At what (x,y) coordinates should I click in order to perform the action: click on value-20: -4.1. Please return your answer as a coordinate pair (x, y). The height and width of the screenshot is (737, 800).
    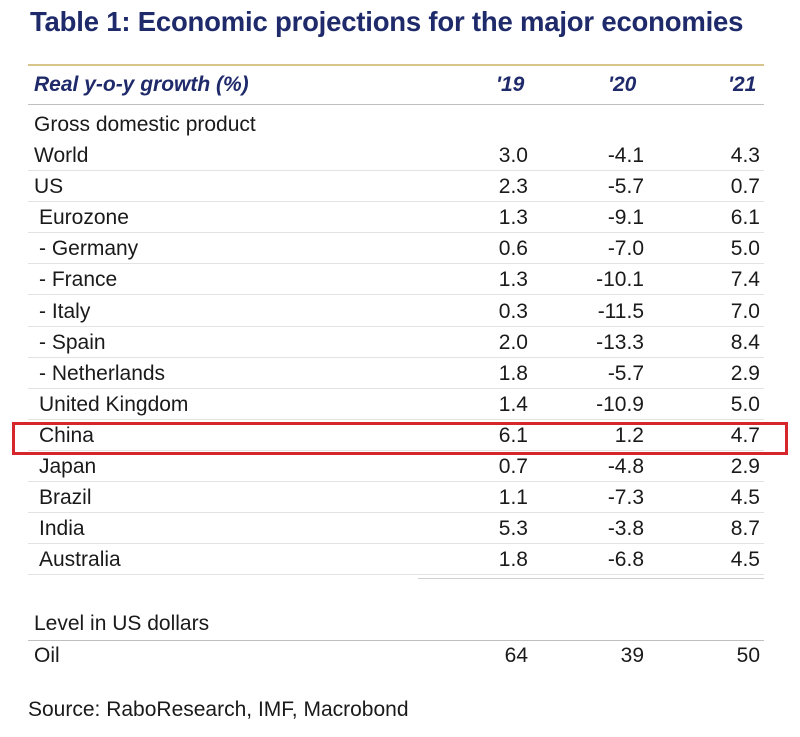
    Looking at the image, I should click on (625, 155).